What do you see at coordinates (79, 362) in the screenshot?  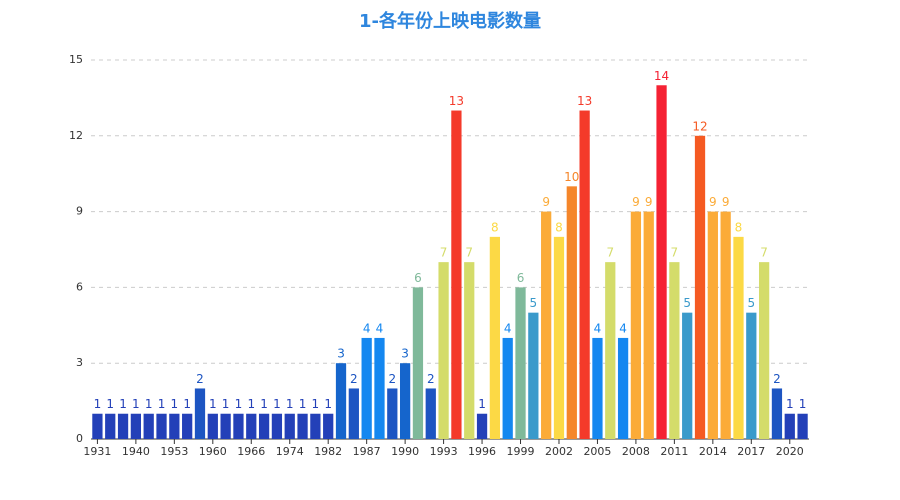 I see `y-tick-label: 3` at bounding box center [79, 362].